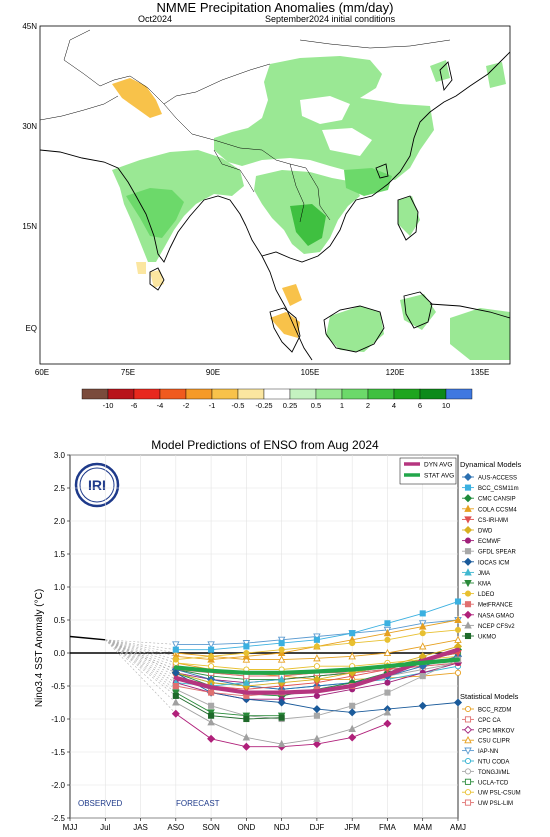 The image size is (550, 837). What do you see at coordinates (494, 742) in the screenshot?
I see `legend-label-csu-clipr: CSU CLIPR` at bounding box center [494, 742].